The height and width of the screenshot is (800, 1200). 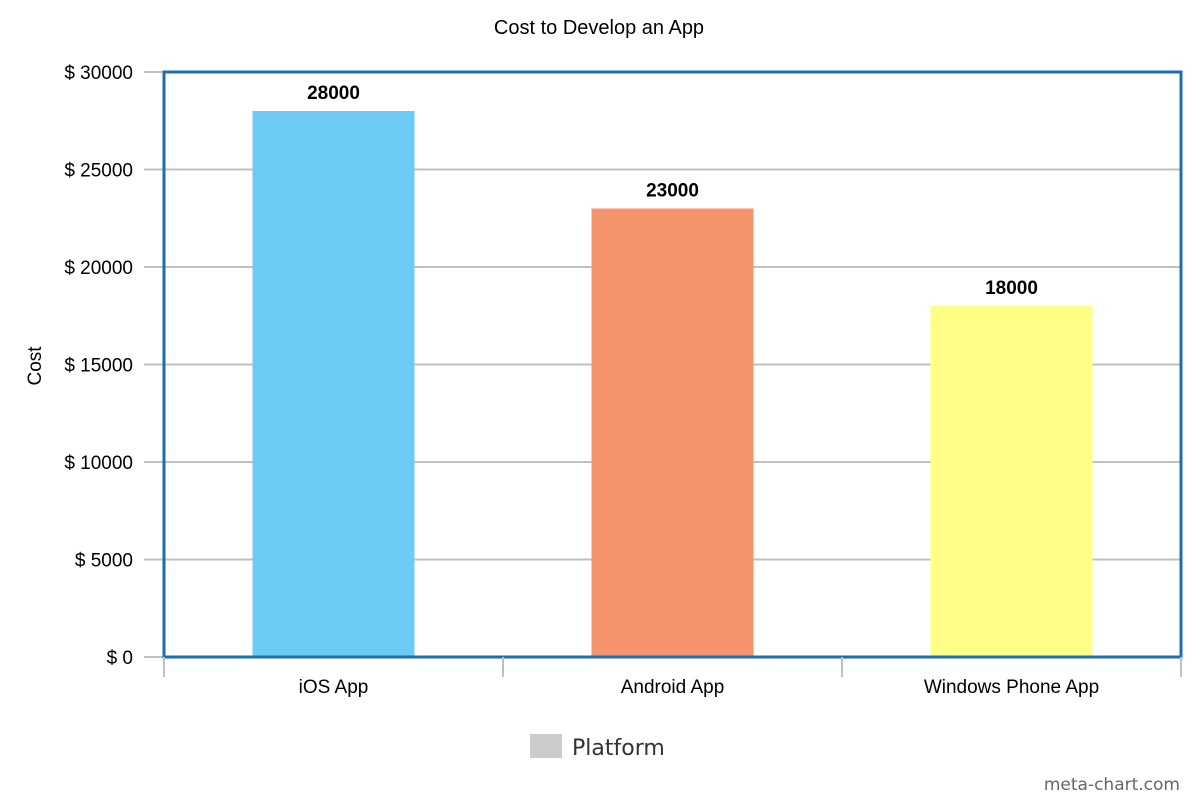 What do you see at coordinates (599, 28) in the screenshot?
I see `chart-title: Cost to Develop an App` at bounding box center [599, 28].